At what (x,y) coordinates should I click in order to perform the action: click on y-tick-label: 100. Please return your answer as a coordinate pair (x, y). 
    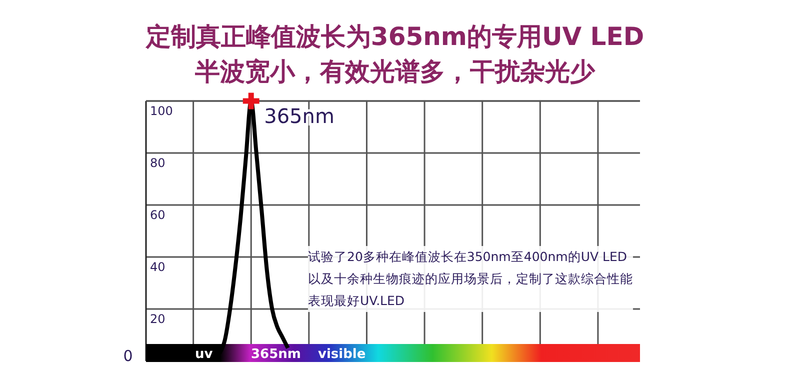
    Looking at the image, I should click on (161, 111).